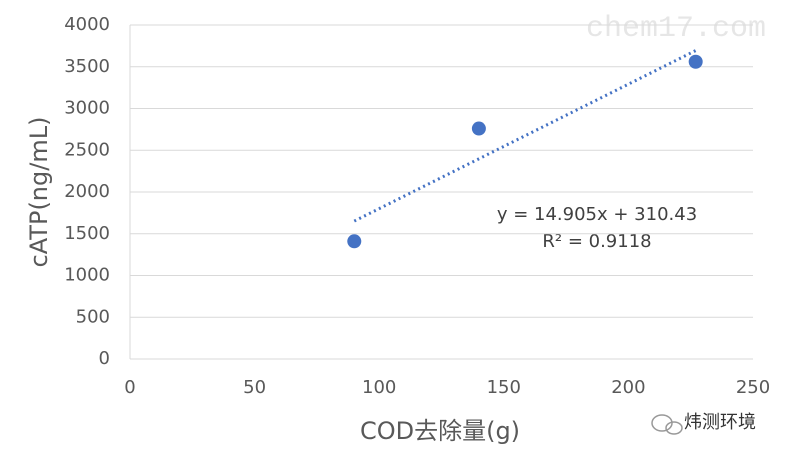  Describe the element at coordinates (628, 387) in the screenshot. I see `x-tick-label: 200` at that location.